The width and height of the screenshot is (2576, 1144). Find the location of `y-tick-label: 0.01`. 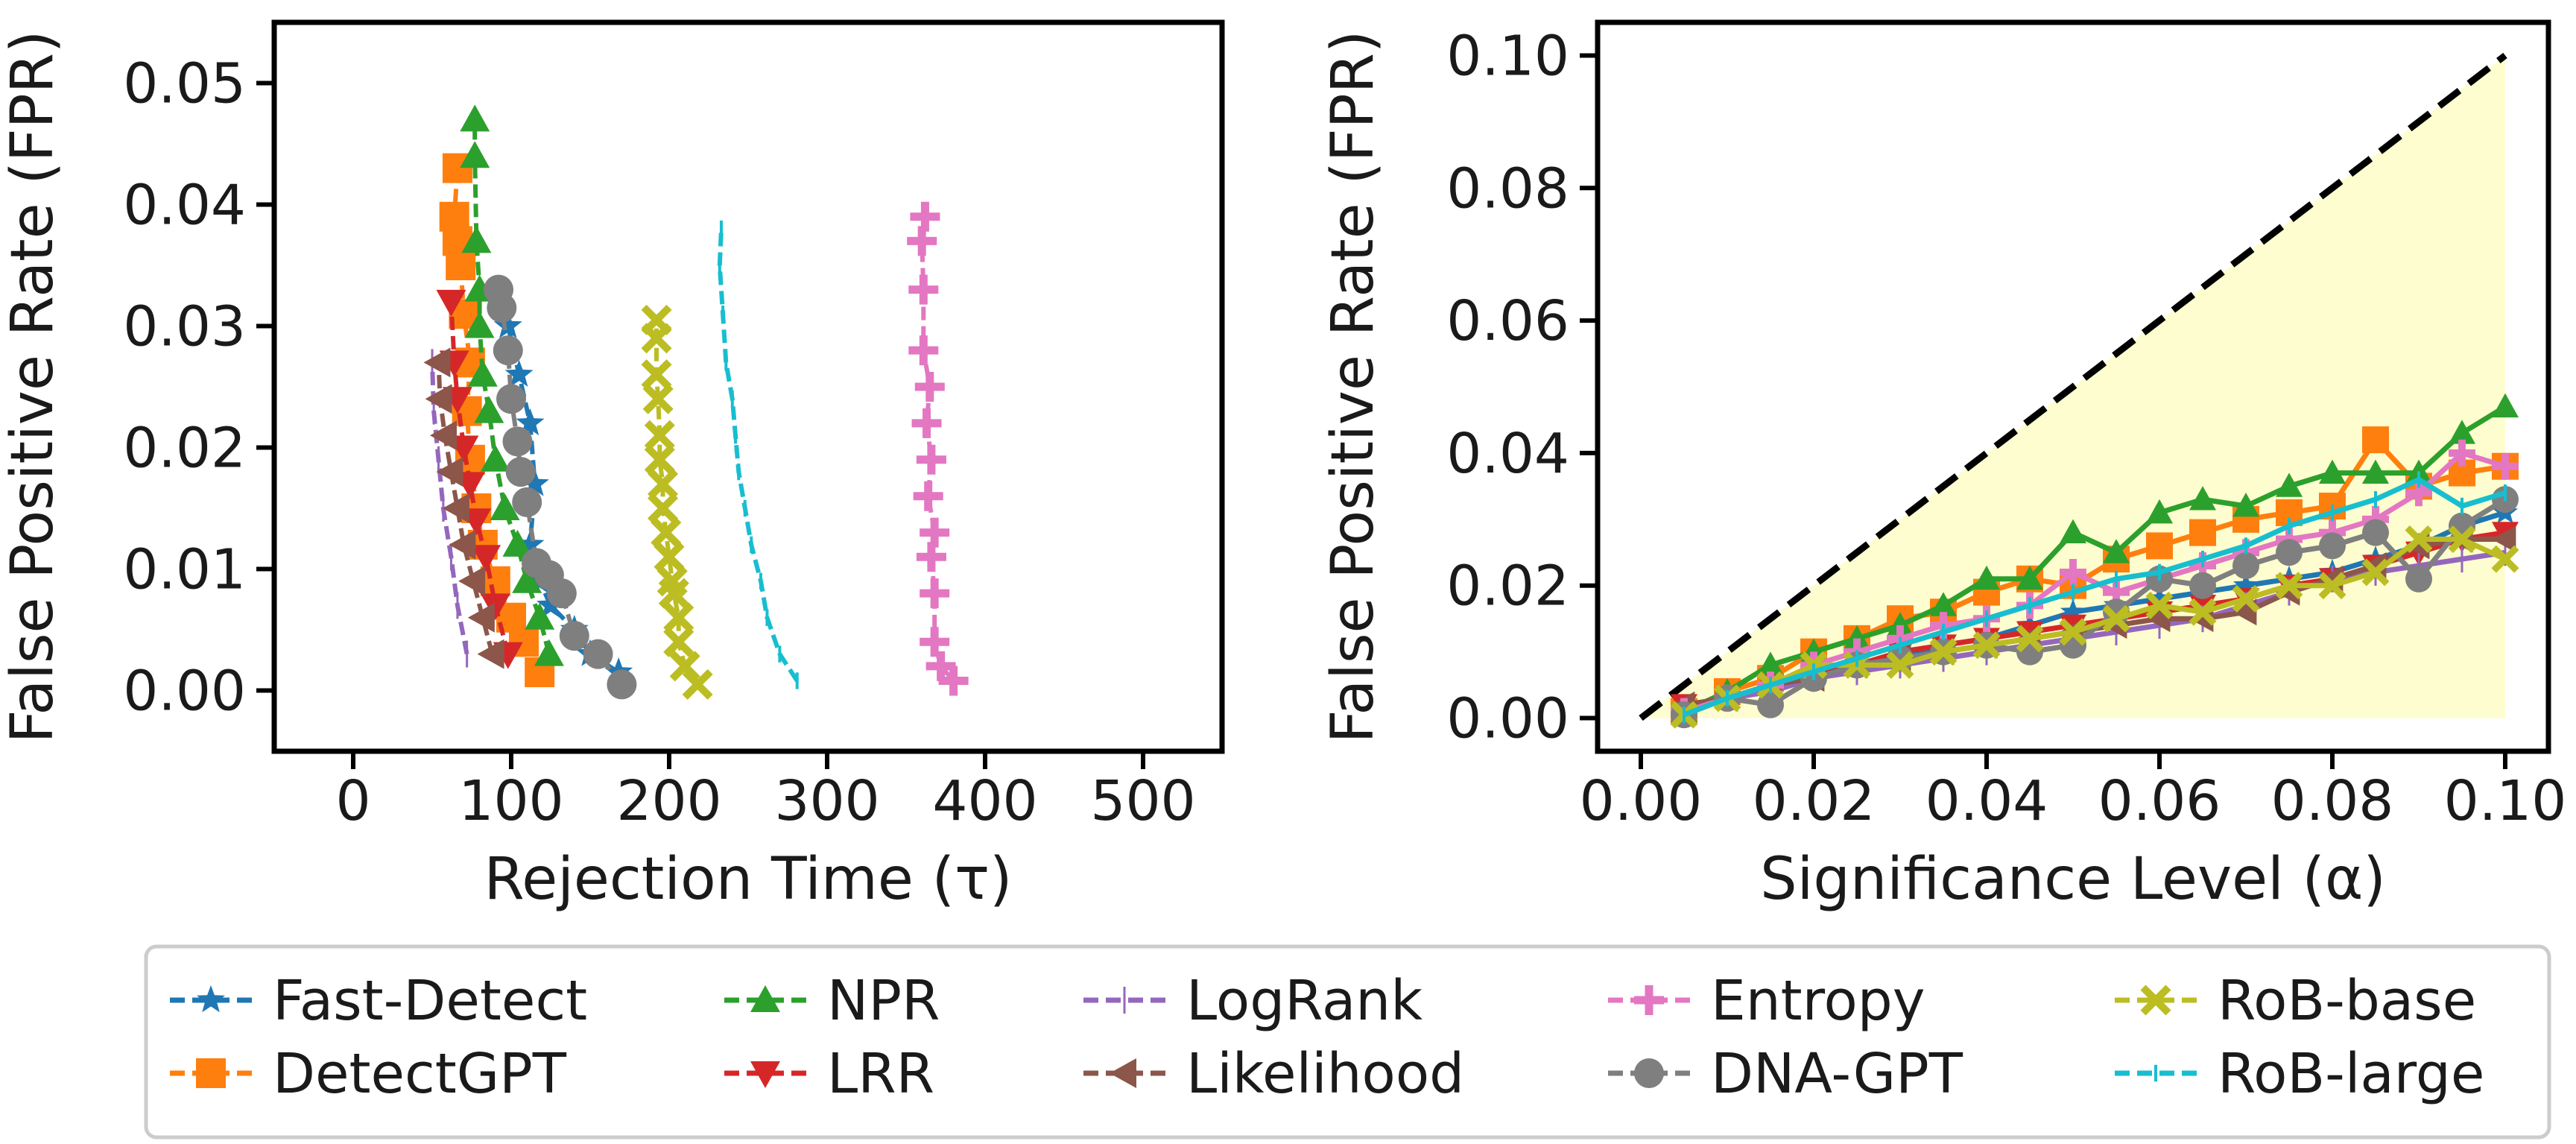

y-tick-label: 0.01 is located at coordinates (184, 570).